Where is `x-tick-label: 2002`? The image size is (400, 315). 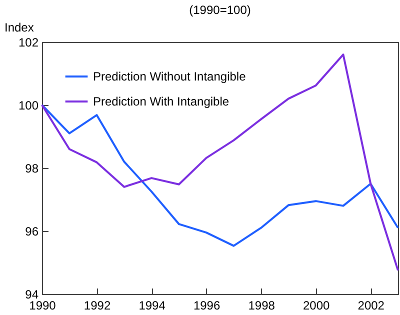
x-tick-label: 2002 is located at coordinates (371, 305).